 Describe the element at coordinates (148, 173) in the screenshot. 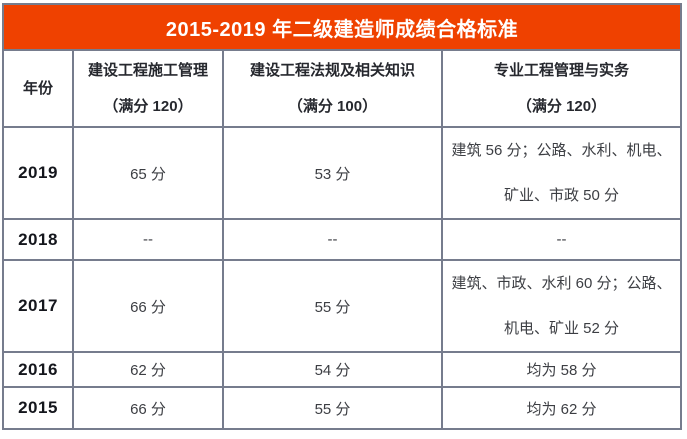

I see `management-score-cell: 65 分` at that location.